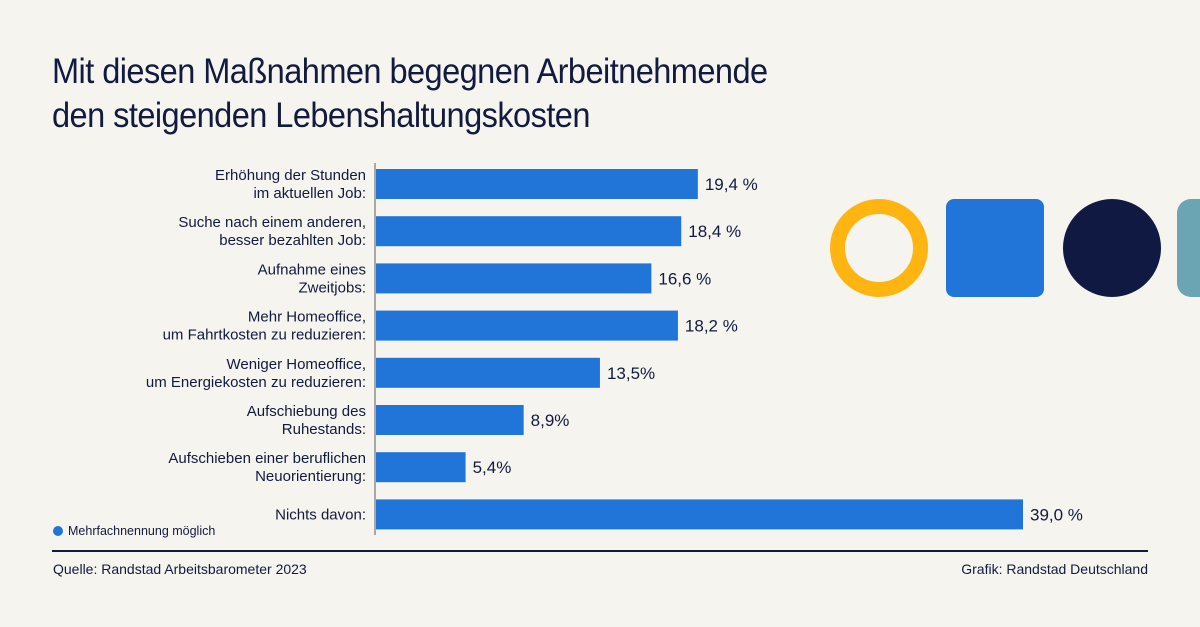 The image size is (1200, 627). What do you see at coordinates (320, 514) in the screenshot?
I see `category-label-7-line-0: Nichts davon:` at bounding box center [320, 514].